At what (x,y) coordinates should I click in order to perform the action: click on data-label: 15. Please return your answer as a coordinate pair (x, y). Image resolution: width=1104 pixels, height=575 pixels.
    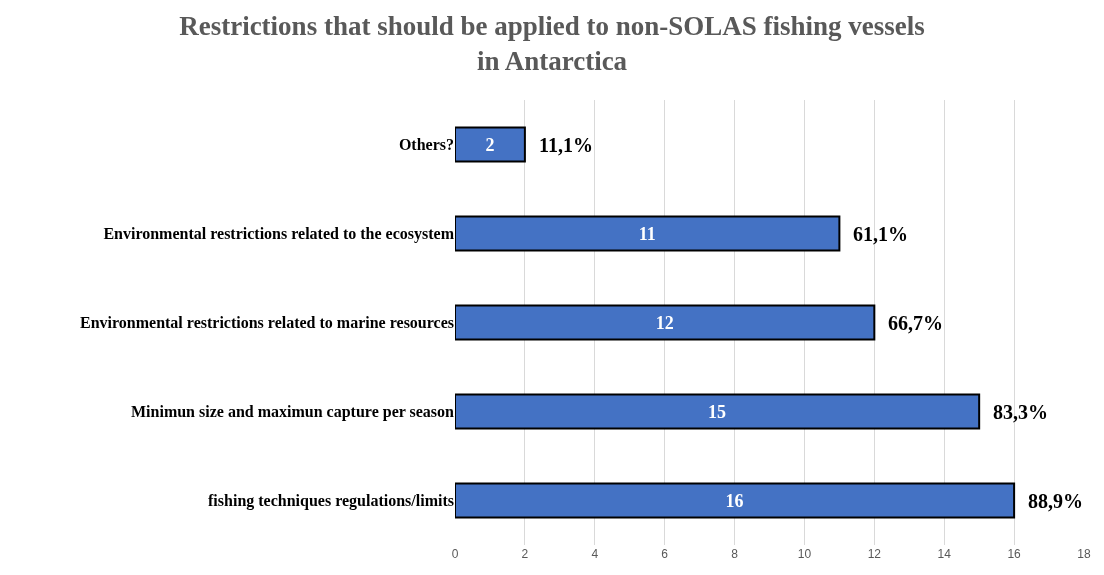
    Looking at the image, I should click on (717, 411).